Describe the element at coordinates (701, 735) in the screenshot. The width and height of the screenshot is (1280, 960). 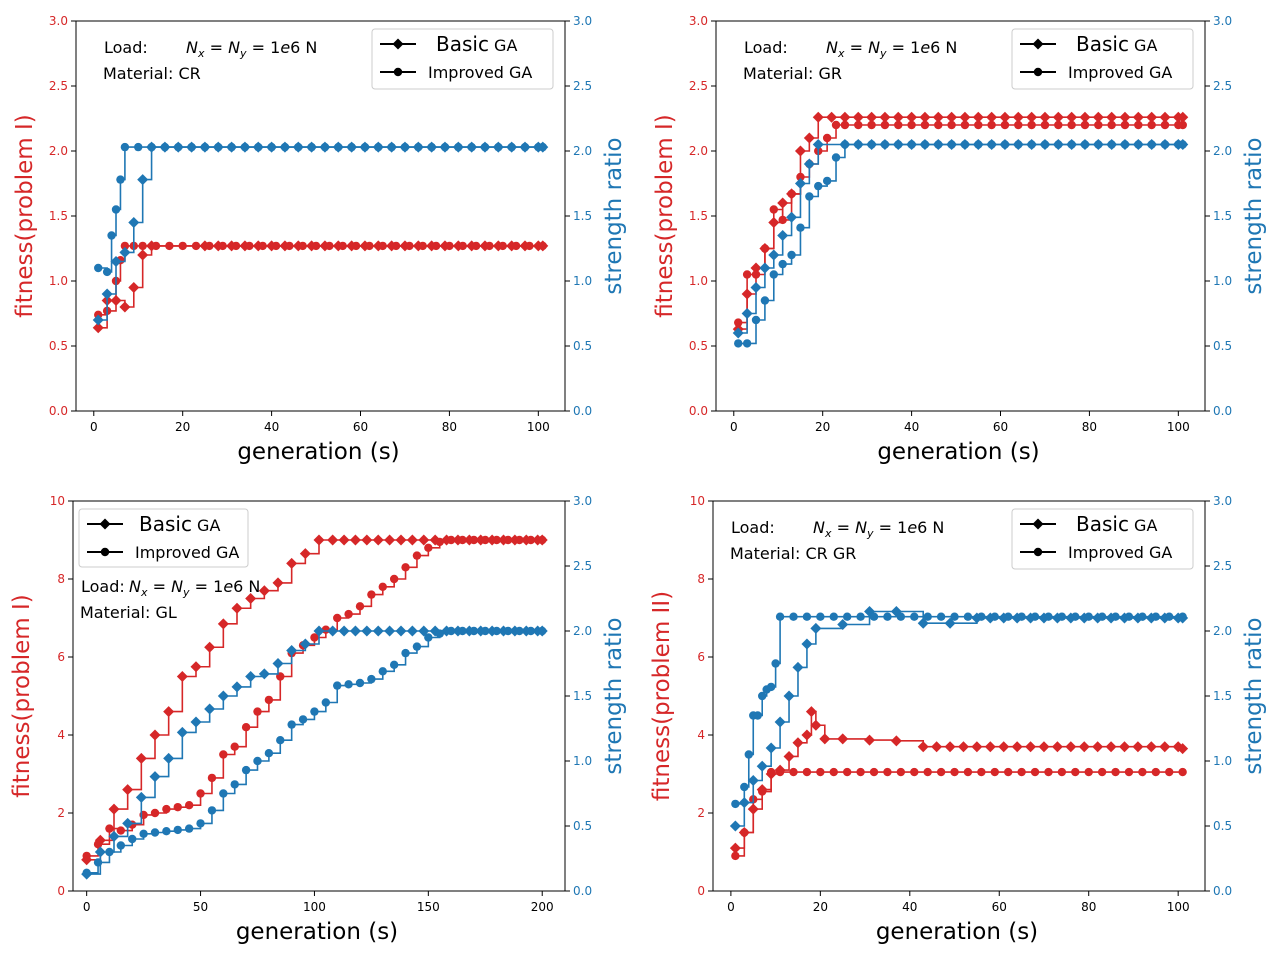
I see `y-left-tick-label: 4` at that location.